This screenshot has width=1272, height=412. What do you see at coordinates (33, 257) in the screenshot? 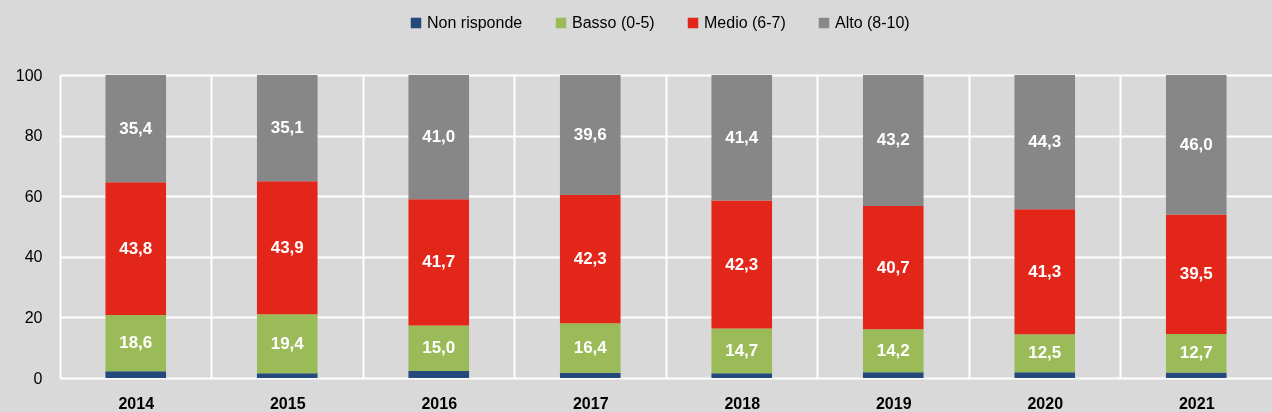
I see `y-tick-label: 40` at bounding box center [33, 257].